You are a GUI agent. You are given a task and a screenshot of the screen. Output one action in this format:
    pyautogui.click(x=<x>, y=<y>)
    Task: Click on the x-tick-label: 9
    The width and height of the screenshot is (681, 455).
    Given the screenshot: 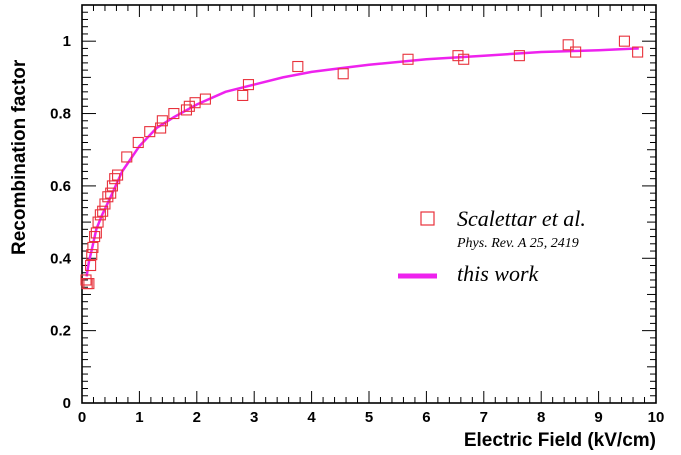 What is the action you would take?
    pyautogui.click(x=598, y=417)
    